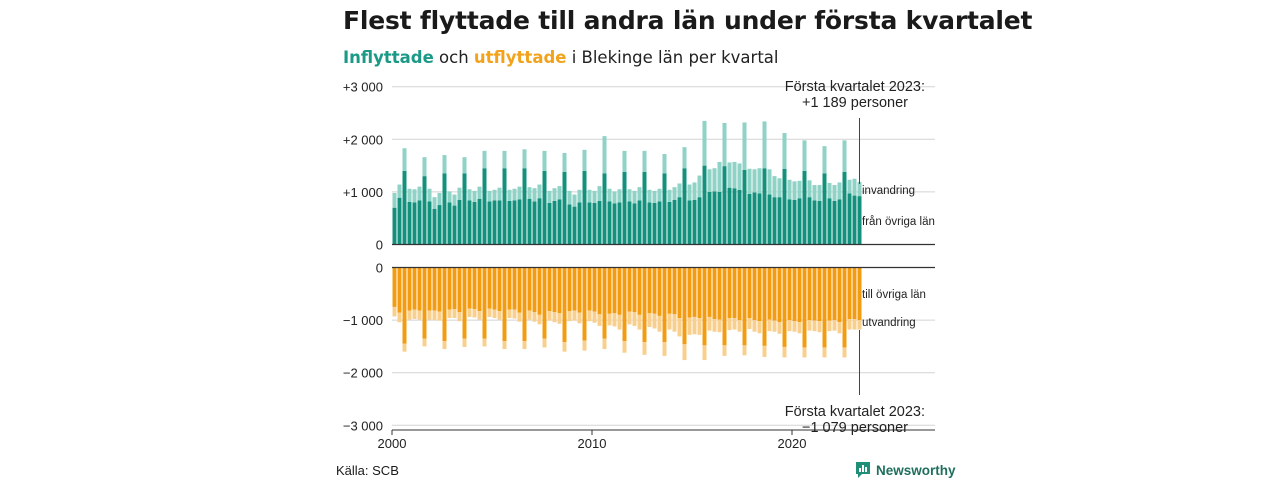 This screenshot has height=480, width=1280. Describe the element at coordinates (592, 443) in the screenshot. I see `x-tick-label: 2010` at that location.